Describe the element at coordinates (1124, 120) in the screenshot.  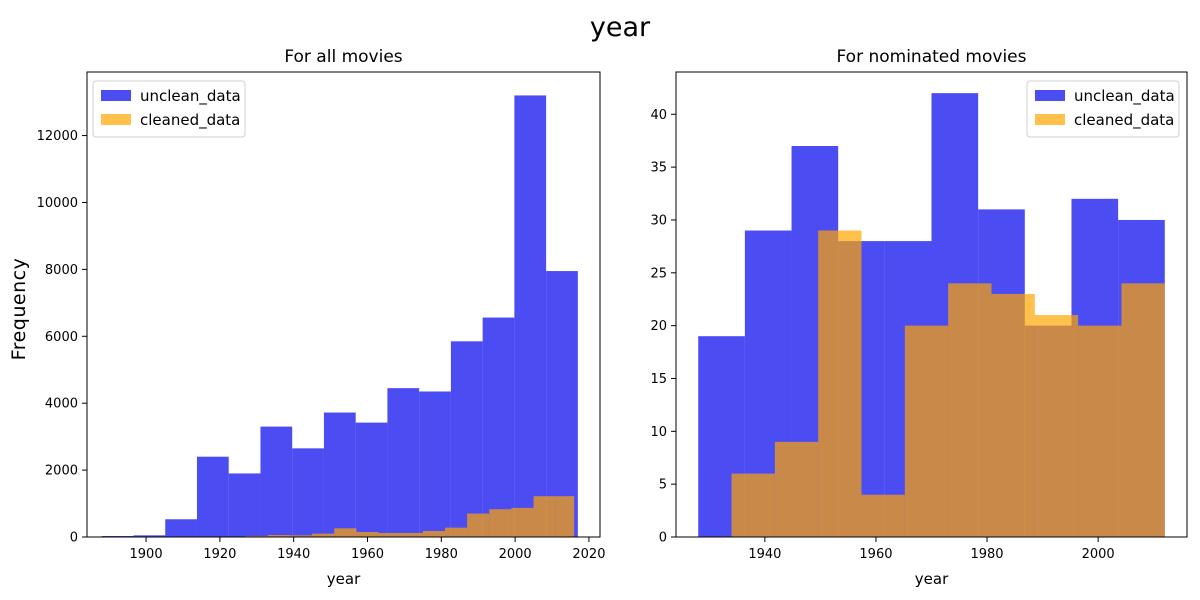
I see `chart-2-legend-label-cleaned-data: cleaned_data` at that location.